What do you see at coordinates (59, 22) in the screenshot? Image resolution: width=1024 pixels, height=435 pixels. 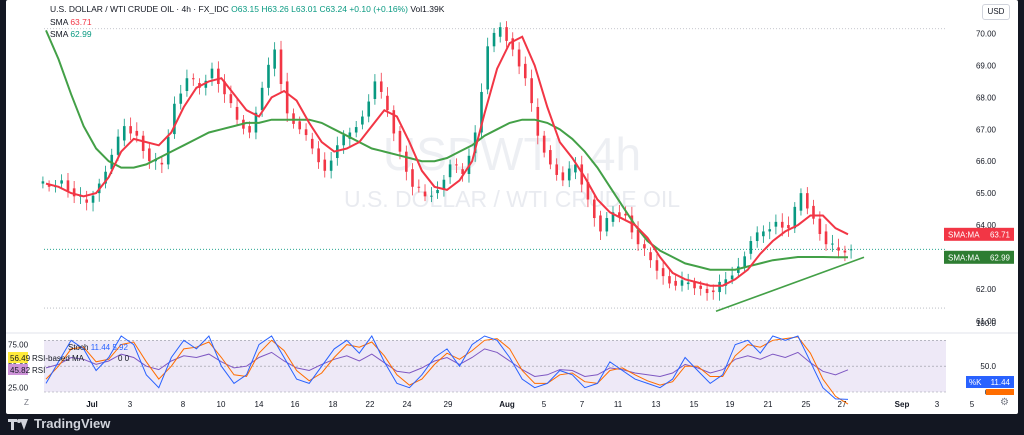 I see `sma-fast-label: SMA` at bounding box center [59, 22].